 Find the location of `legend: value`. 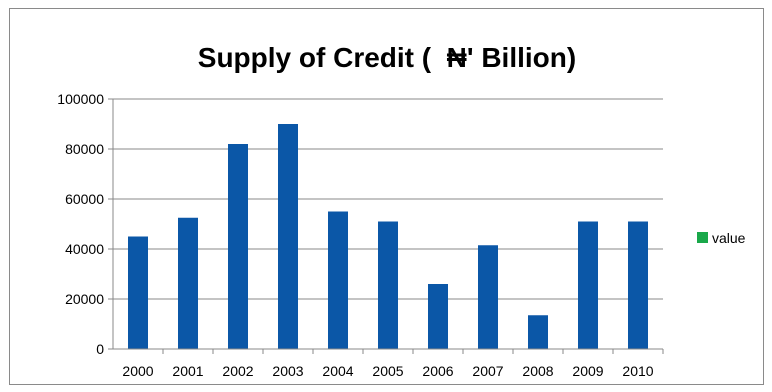

legend: value is located at coordinates (721, 238).